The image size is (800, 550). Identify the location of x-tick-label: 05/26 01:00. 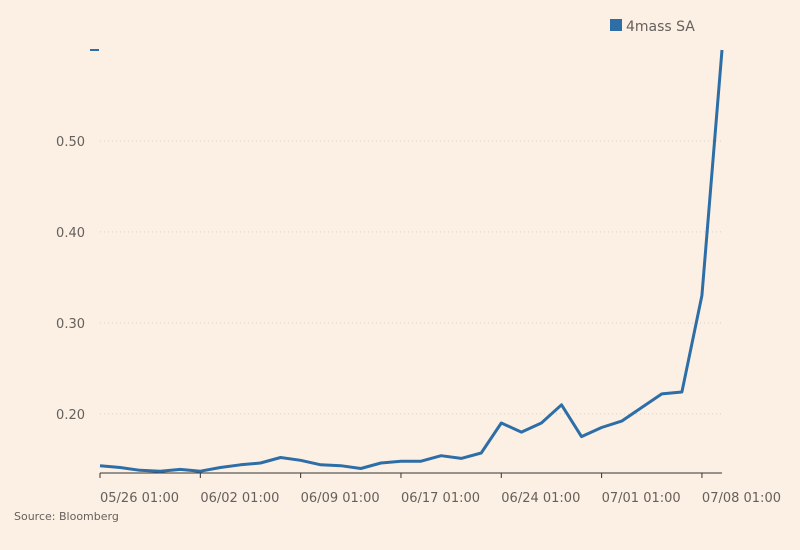
(139, 498).